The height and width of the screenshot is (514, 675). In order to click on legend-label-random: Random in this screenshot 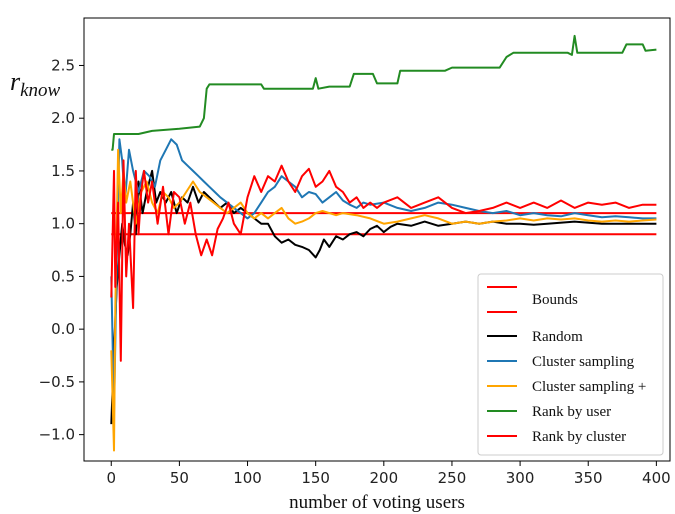, I will do `click(557, 337)`.